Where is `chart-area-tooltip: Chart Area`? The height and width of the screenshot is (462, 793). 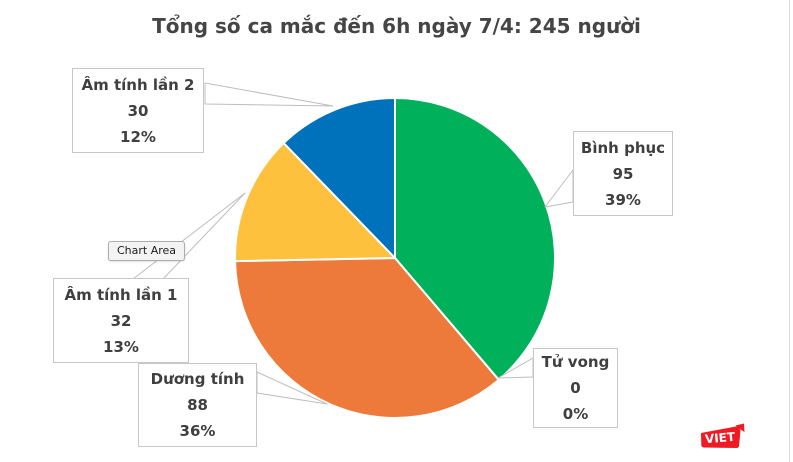 chart-area-tooltip: Chart Area is located at coordinates (147, 251).